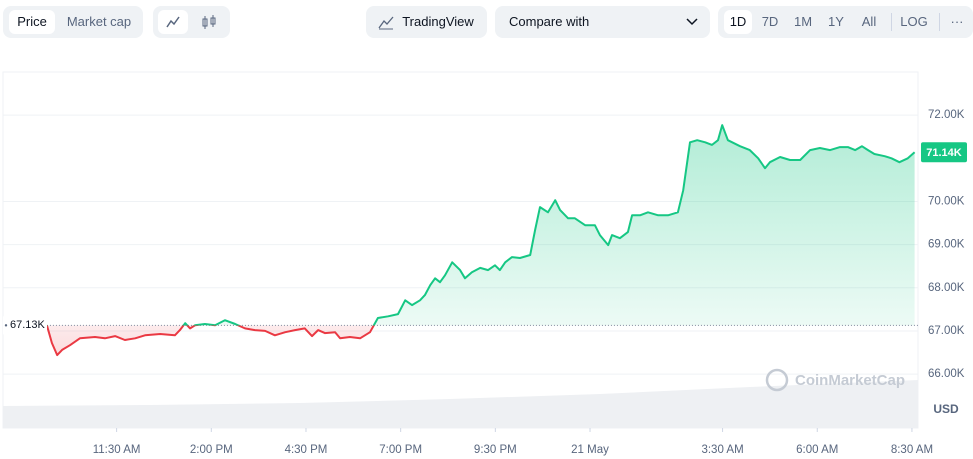 Image resolution: width=973 pixels, height=459 pixels. I want to click on log-toggle: LOG, so click(914, 21).